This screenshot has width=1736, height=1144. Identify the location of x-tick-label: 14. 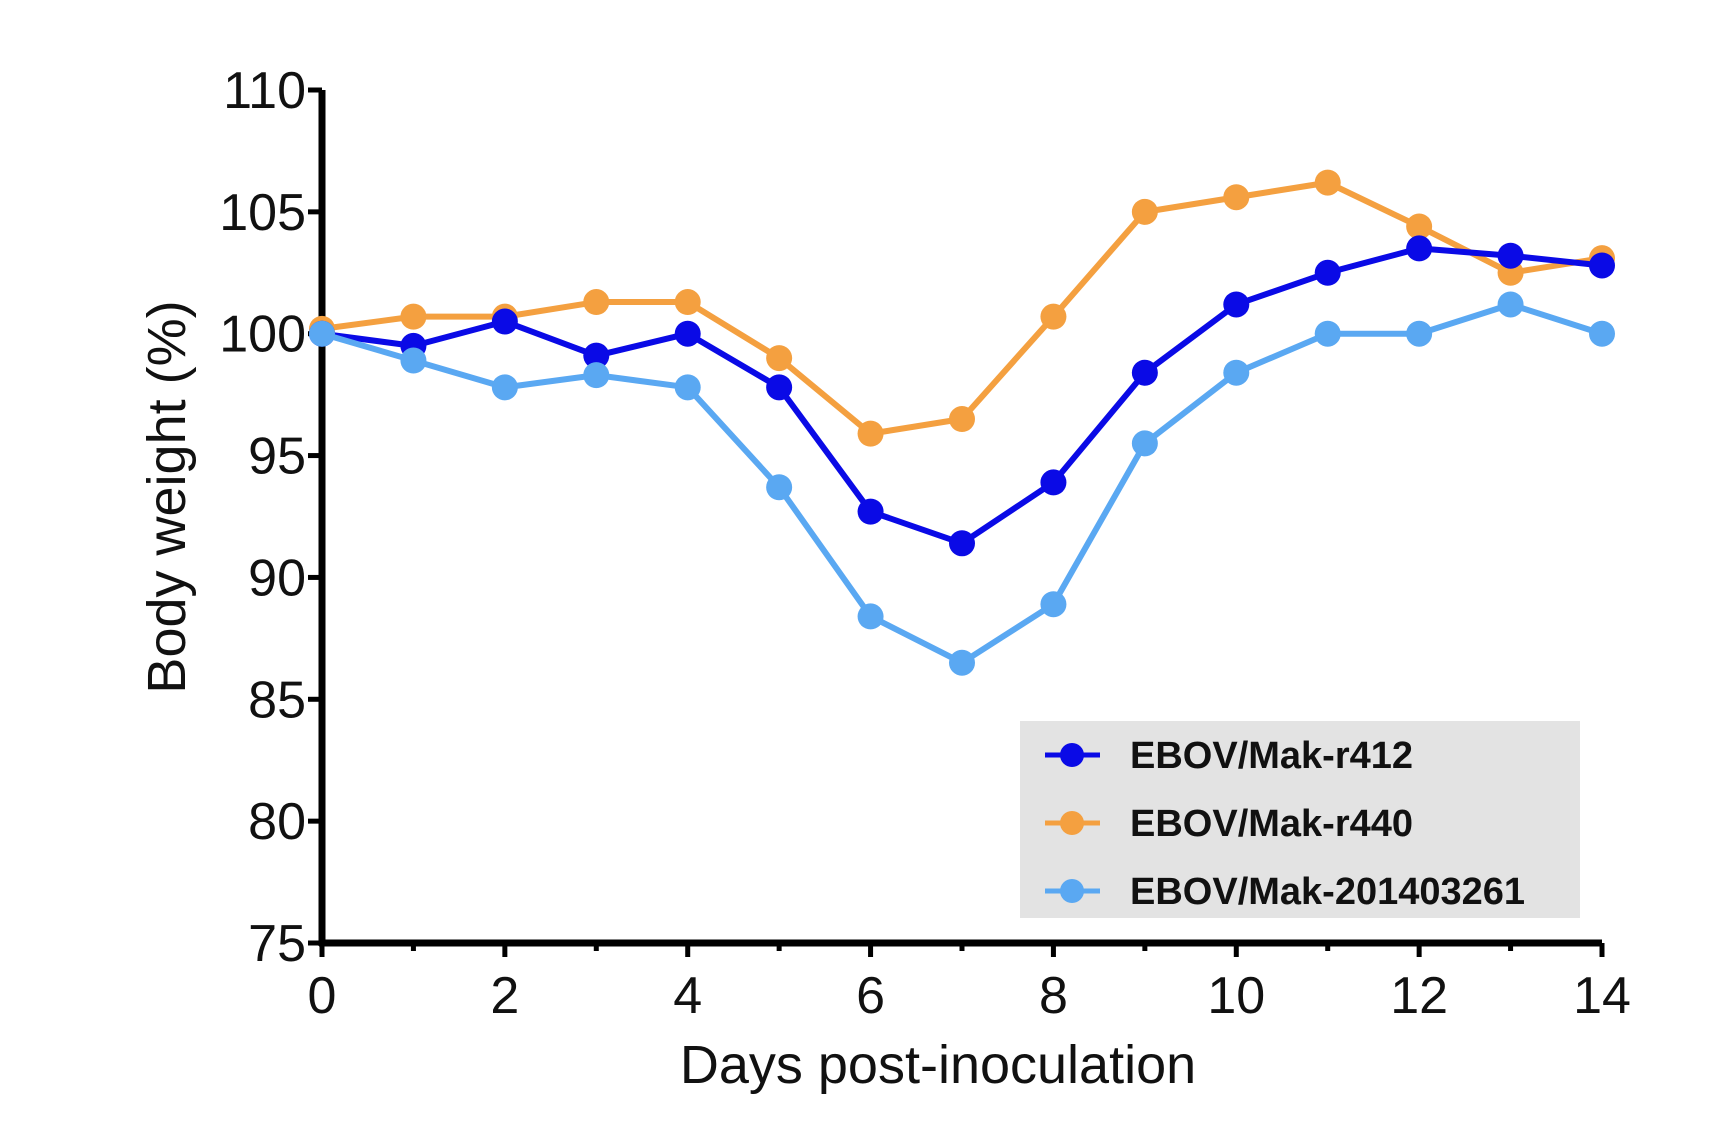
(1602, 996).